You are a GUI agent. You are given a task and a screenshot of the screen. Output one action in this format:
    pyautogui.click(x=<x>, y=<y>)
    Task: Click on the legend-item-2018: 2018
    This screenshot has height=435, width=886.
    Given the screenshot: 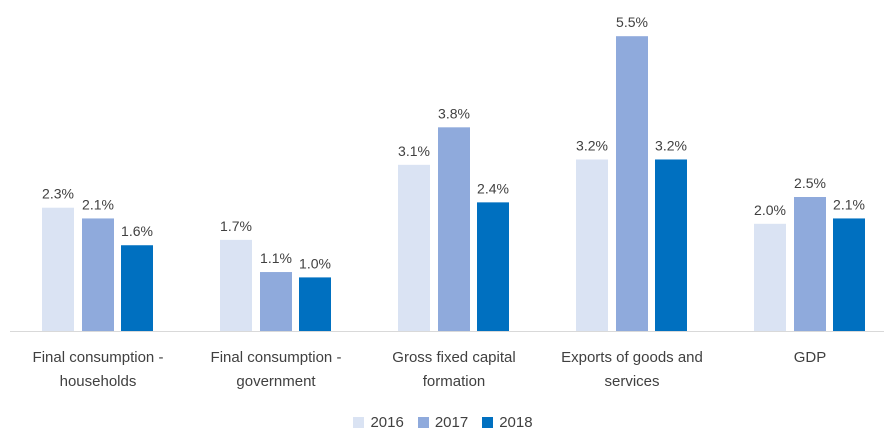 What is the action you would take?
    pyautogui.click(x=507, y=422)
    